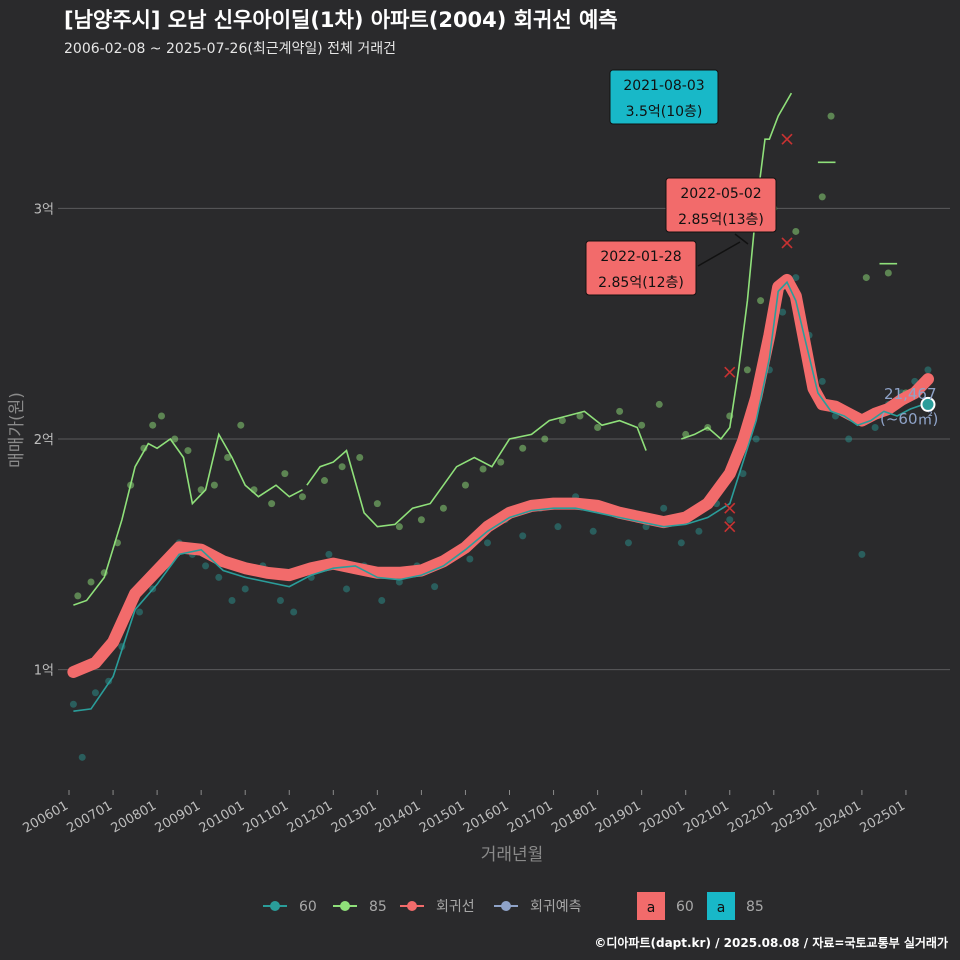  I want to click on x-tick-label: 201101, so click(266, 817).